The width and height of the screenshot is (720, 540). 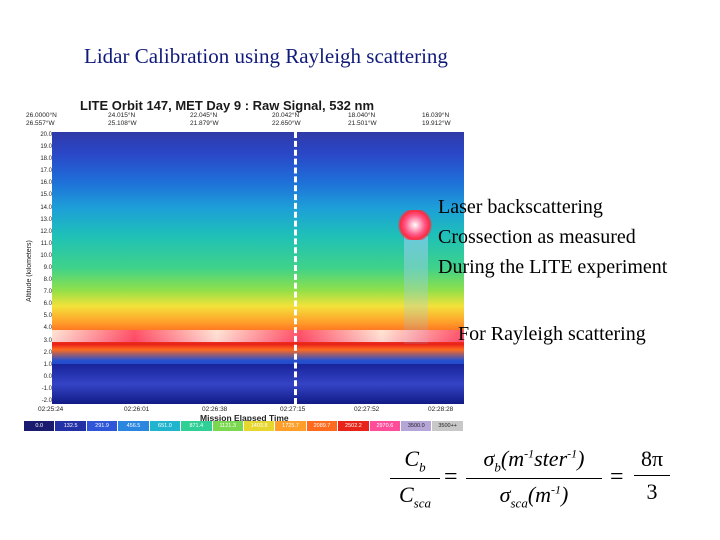 I want to click on rayleigh-caption: For Rayleigh scattering, so click(x=552, y=334).